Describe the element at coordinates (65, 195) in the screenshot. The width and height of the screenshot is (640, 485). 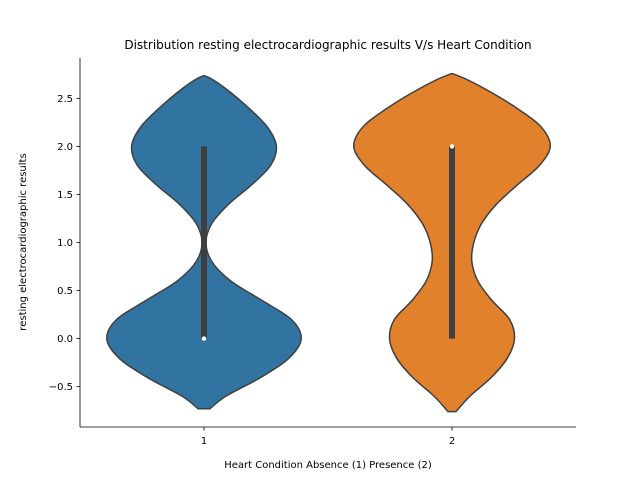
I see `y-tick-label: 1.5` at that location.